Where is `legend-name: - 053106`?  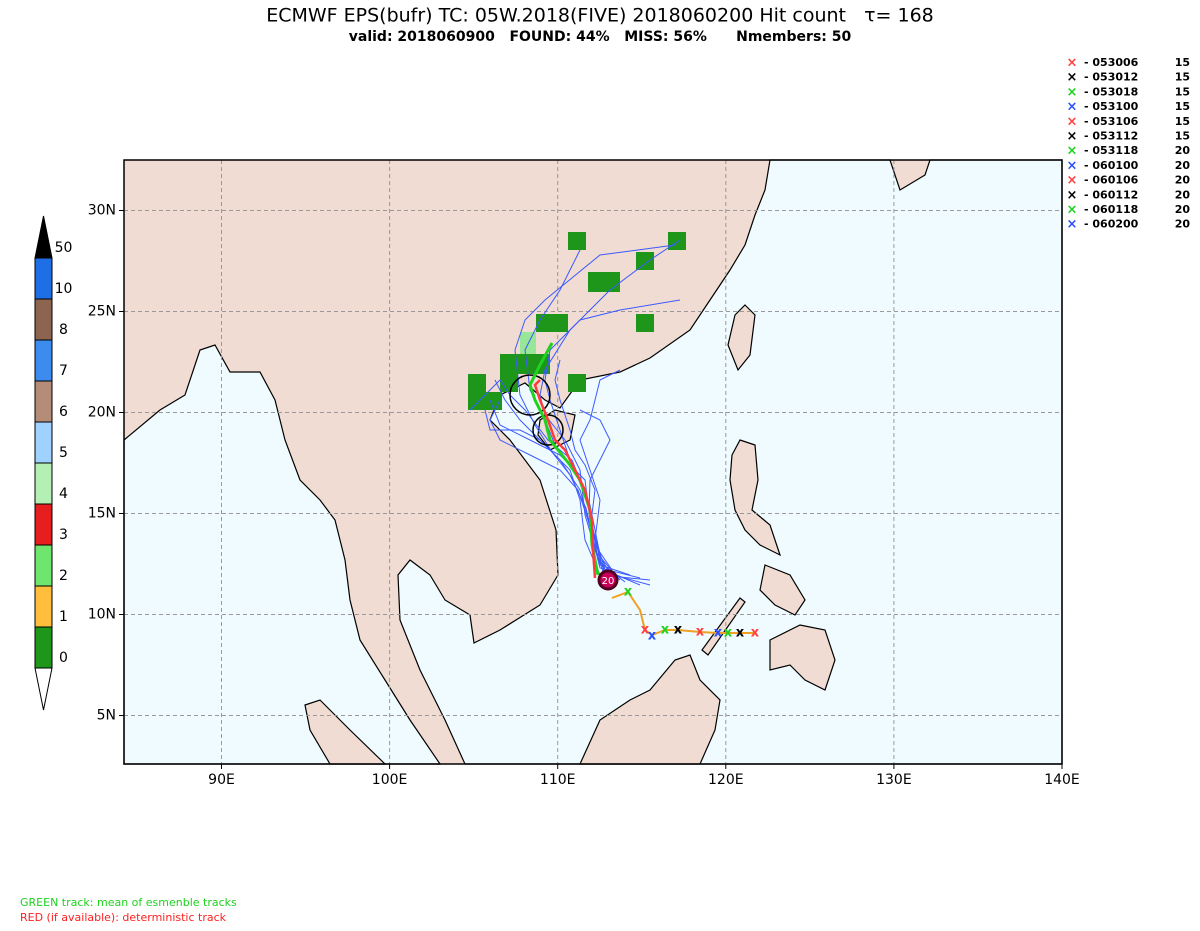 legend-name: - 053106 is located at coordinates (1111, 121).